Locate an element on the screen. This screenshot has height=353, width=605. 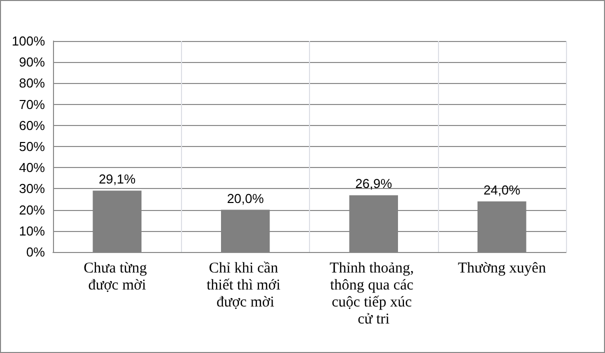
y-tick-label: 10% is located at coordinates (32, 230).